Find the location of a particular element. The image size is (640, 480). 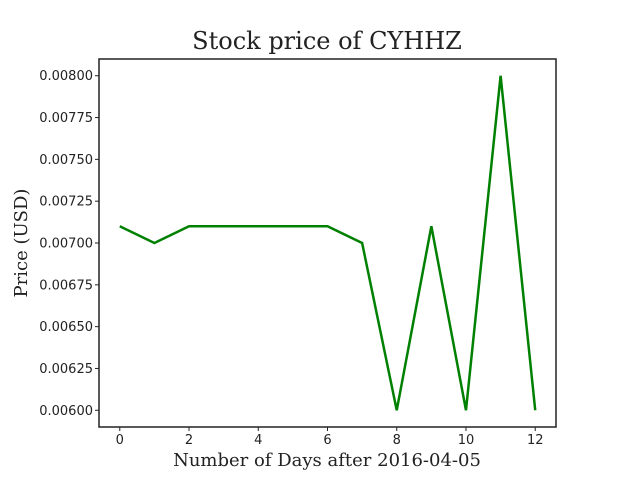

y-axis-label: Price (USD) is located at coordinates (21, 243).